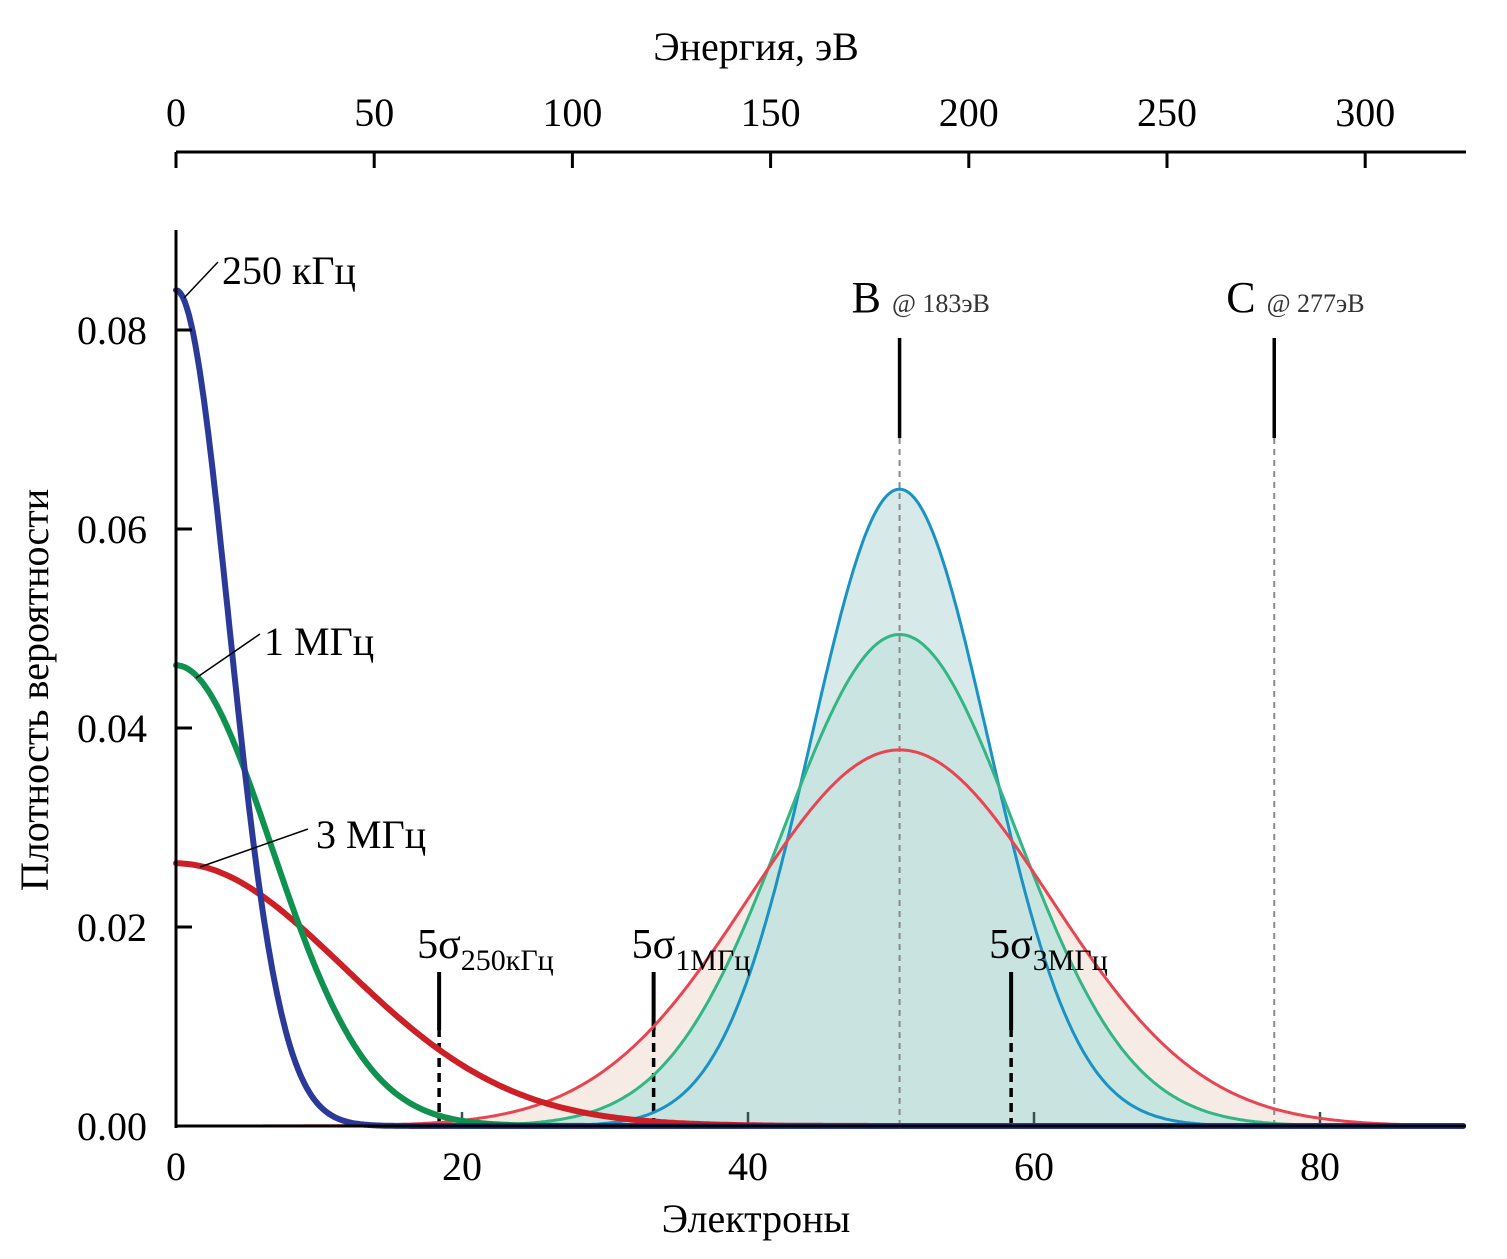 The height and width of the screenshot is (1259, 1507). What do you see at coordinates (941, 303) in the screenshot?
I see `energy-marker-sublabel: @ 183эВ` at bounding box center [941, 303].